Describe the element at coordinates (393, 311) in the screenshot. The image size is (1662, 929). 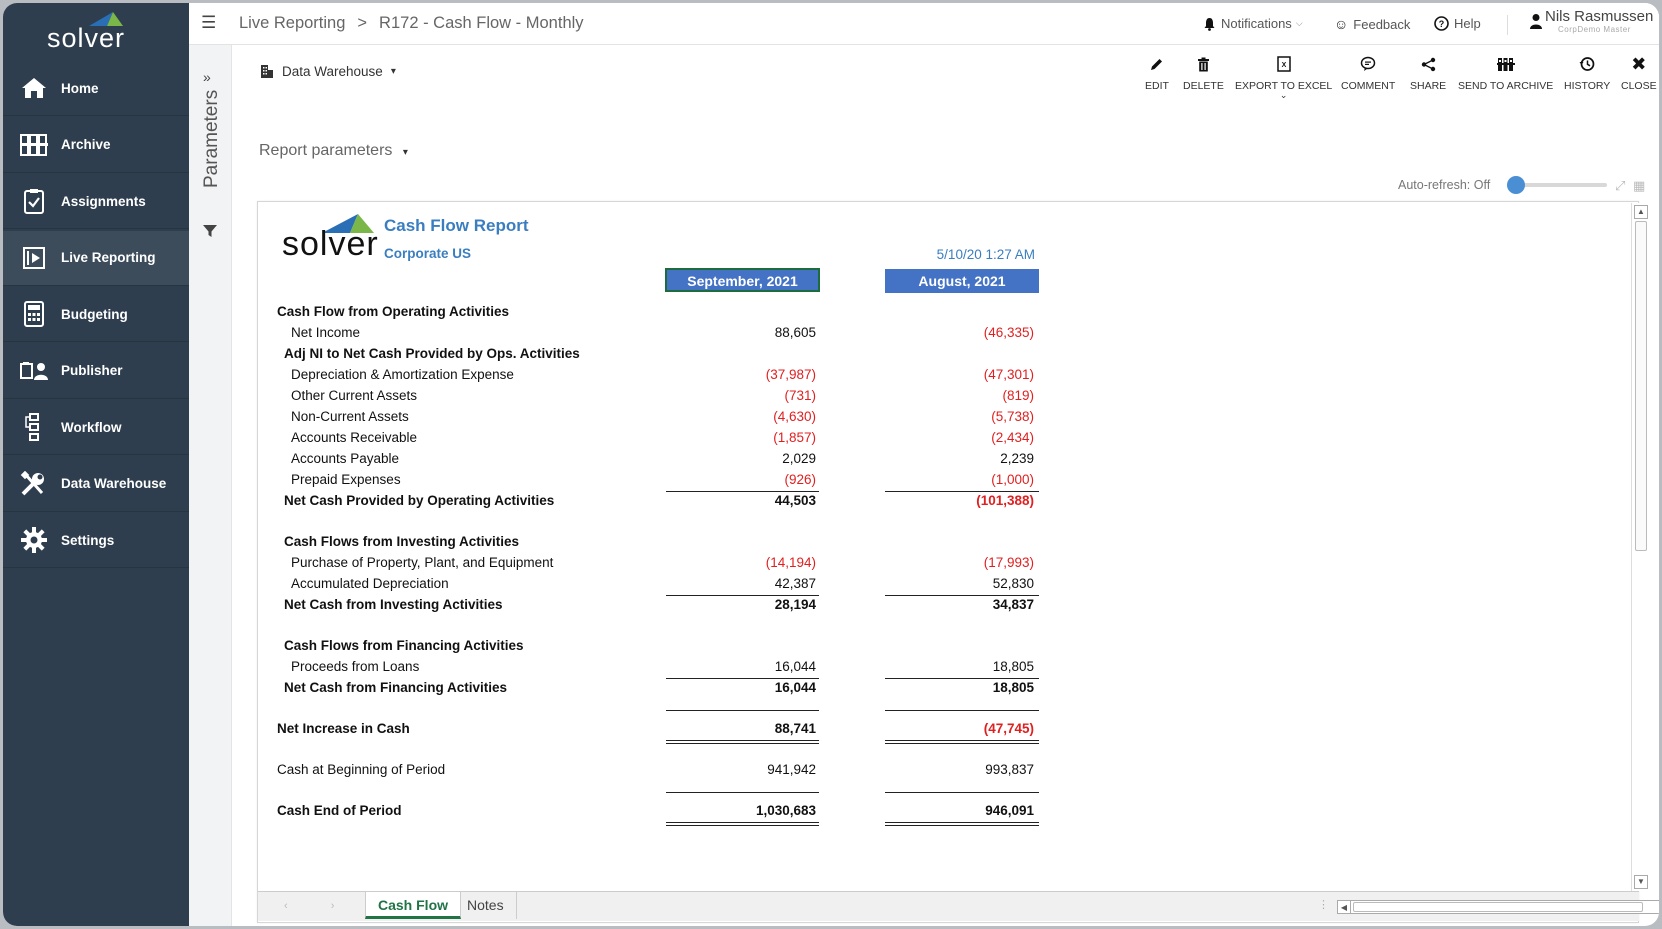
I see `row-label: Cash Flow from Operating Activities` at that location.